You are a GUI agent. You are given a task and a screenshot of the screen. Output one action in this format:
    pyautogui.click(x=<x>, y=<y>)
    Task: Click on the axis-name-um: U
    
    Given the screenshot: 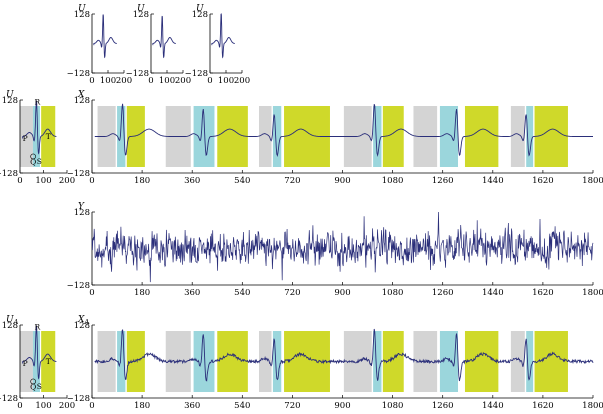 What is the action you would take?
    pyautogui.click(x=10, y=95)
    